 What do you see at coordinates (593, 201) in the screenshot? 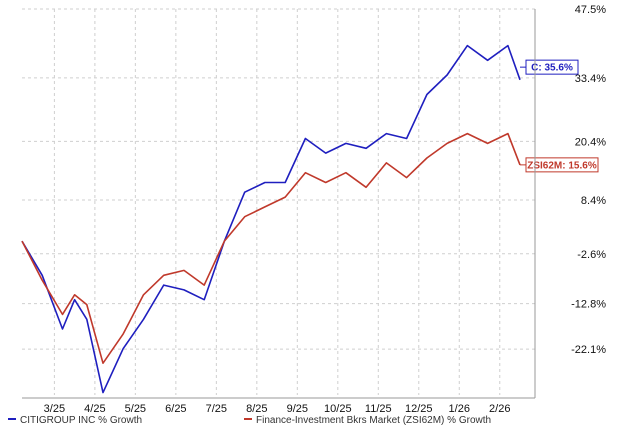
I see `y-tick-label: 8.4%` at bounding box center [593, 201].